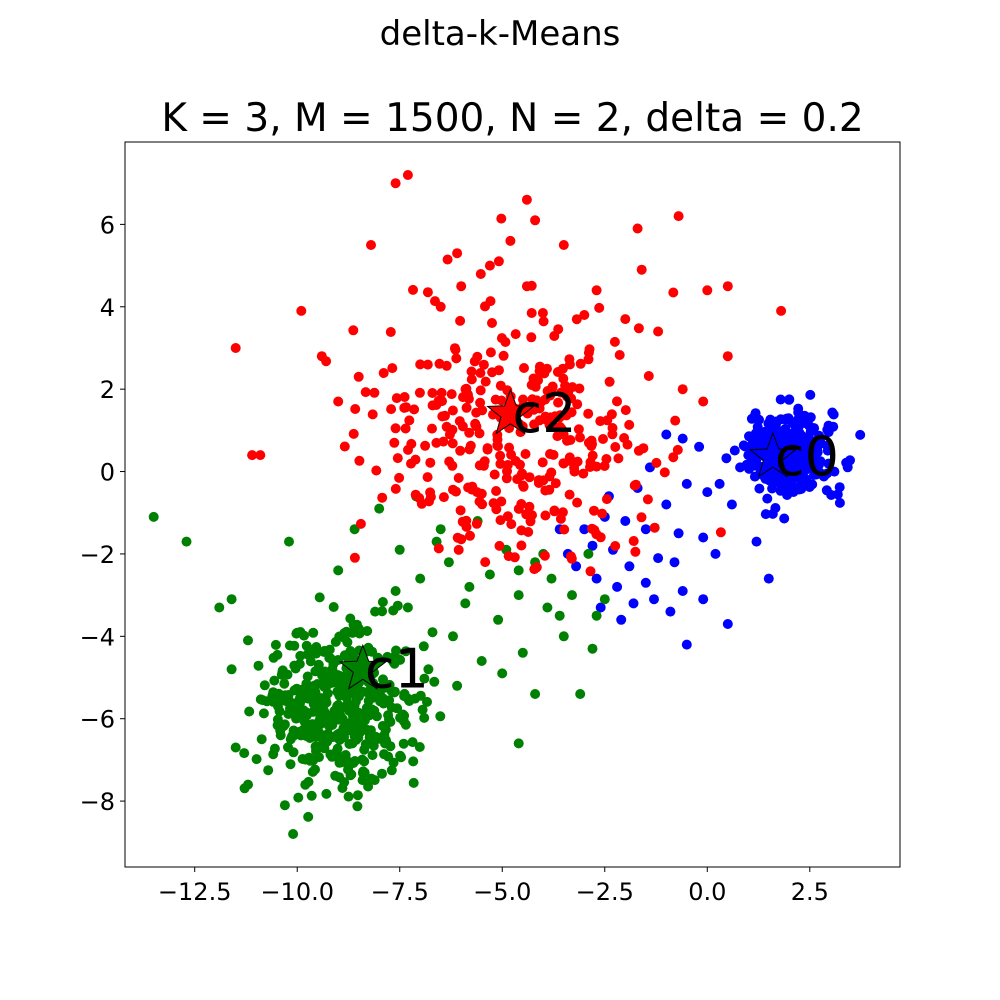  What do you see at coordinates (107, 308) in the screenshot?
I see `y-tick-label: 4` at bounding box center [107, 308].